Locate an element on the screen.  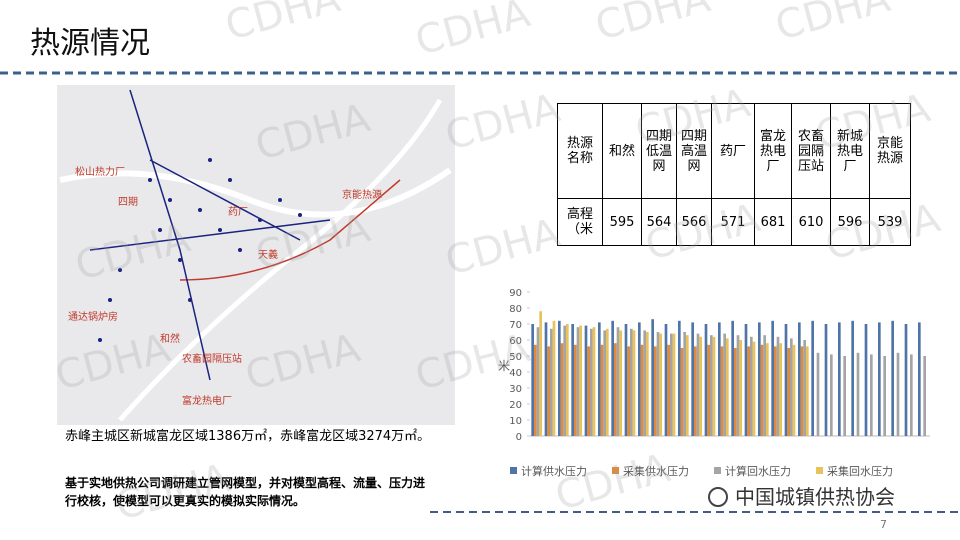
cell: 596 is located at coordinates (850, 222).